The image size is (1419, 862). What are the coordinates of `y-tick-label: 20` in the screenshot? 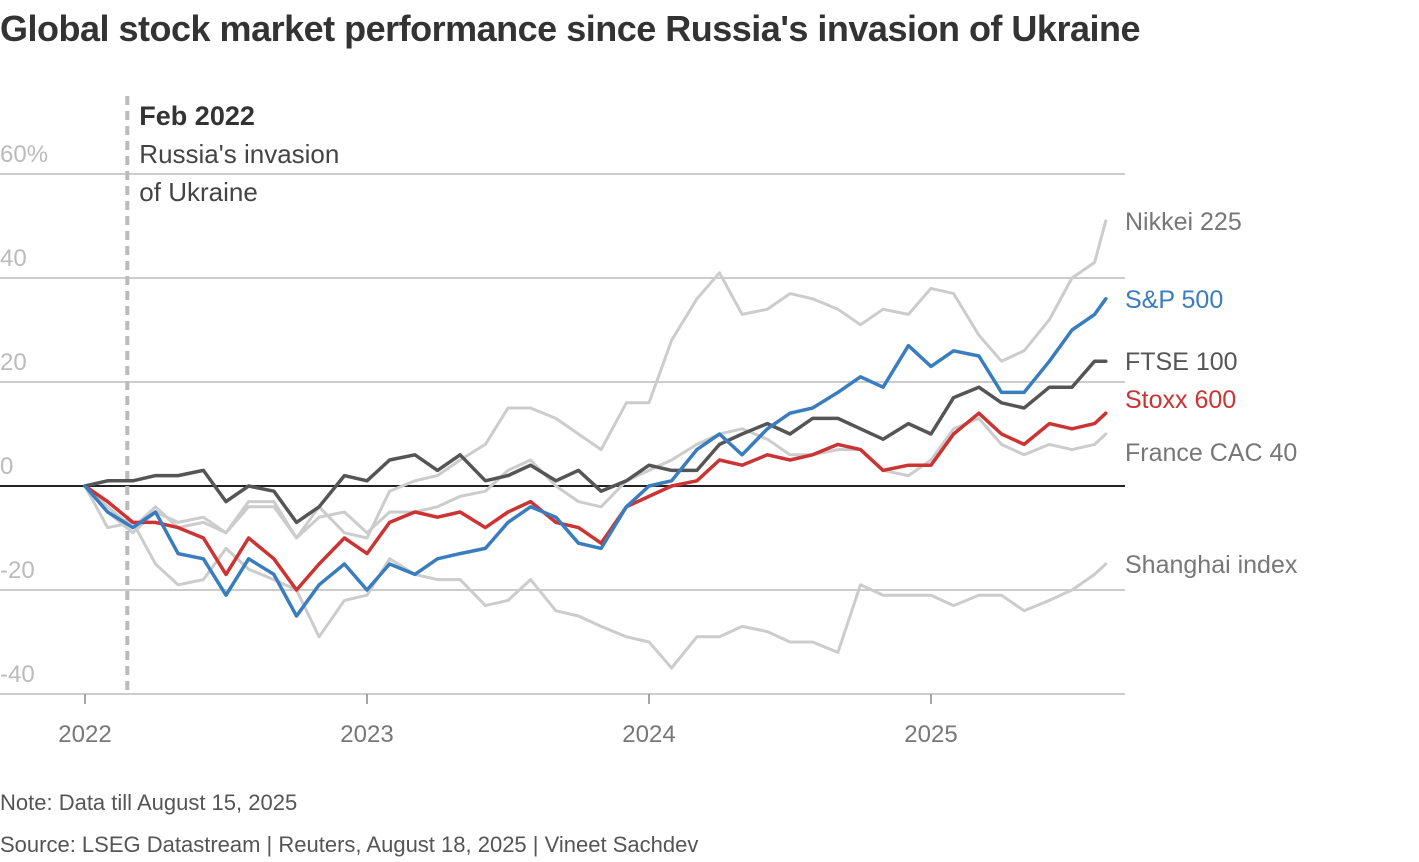 It's located at (13, 362).